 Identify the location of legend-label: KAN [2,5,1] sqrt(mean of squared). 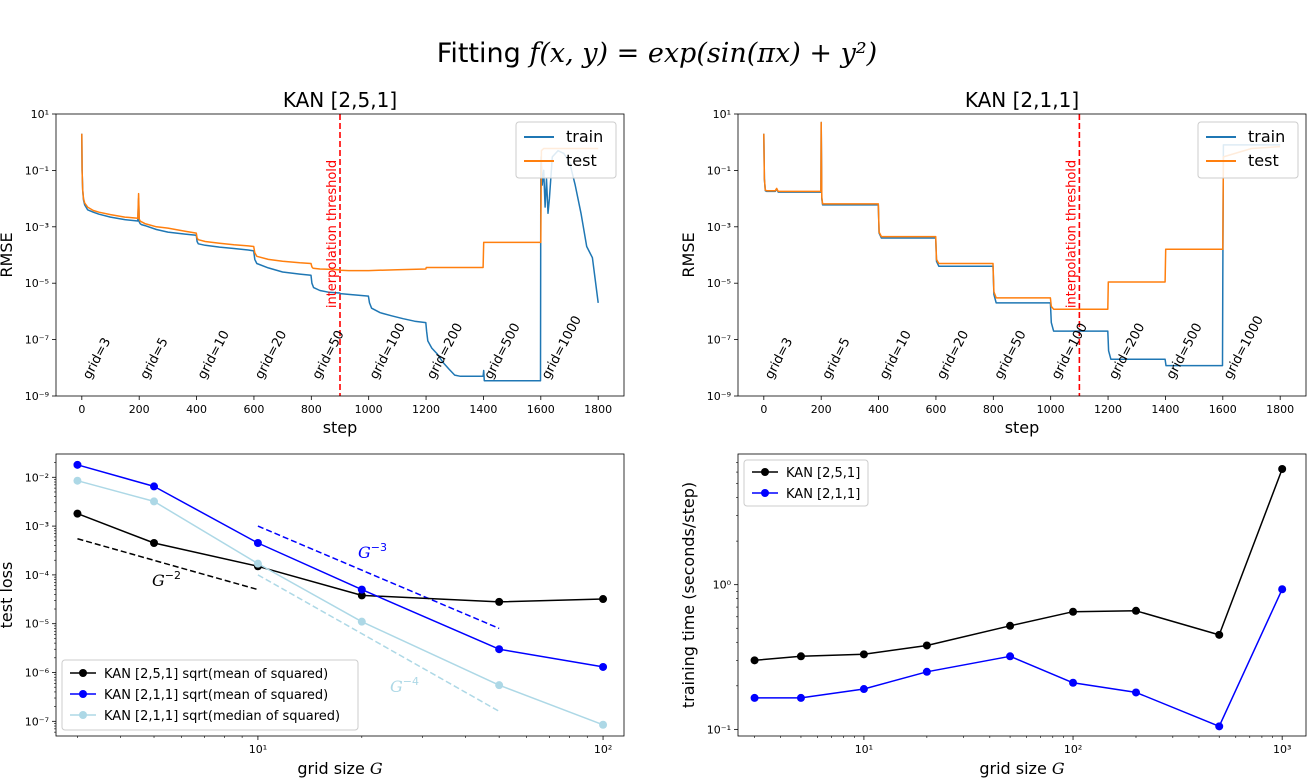
(216, 674).